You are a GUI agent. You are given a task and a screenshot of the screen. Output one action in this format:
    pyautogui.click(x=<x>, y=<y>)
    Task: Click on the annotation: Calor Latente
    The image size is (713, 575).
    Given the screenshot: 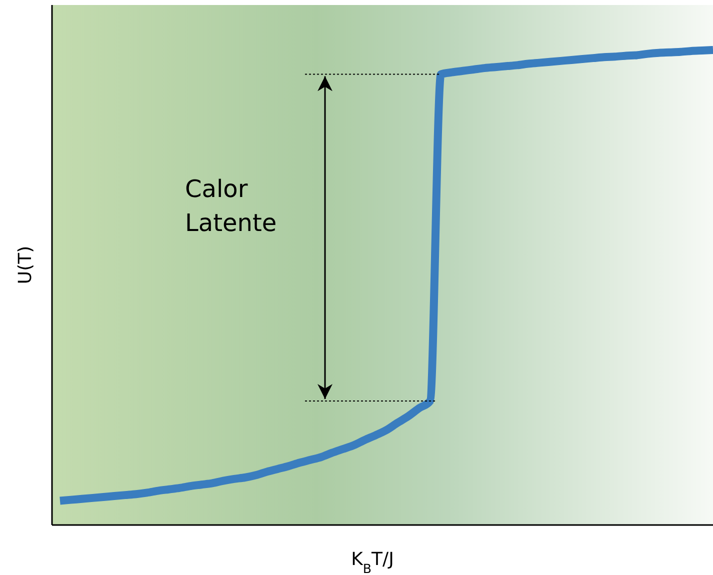 What is the action you would take?
    pyautogui.click(x=231, y=206)
    